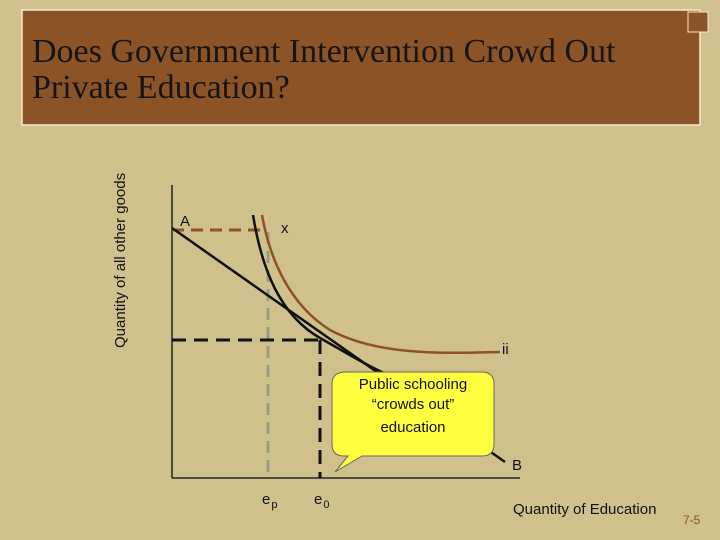  I want to click on callout, so click(413, 422).